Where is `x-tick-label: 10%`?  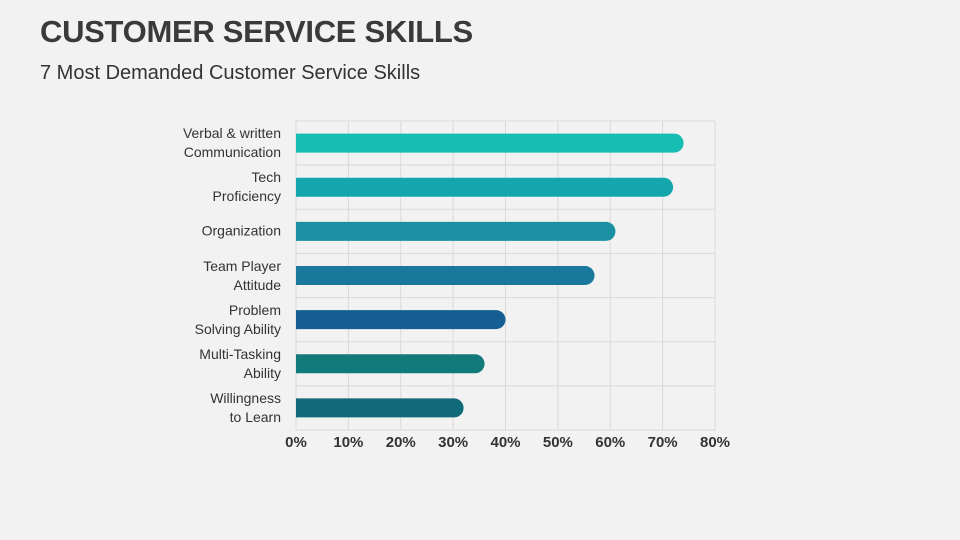
x-tick-label: 10% is located at coordinates (348, 442).